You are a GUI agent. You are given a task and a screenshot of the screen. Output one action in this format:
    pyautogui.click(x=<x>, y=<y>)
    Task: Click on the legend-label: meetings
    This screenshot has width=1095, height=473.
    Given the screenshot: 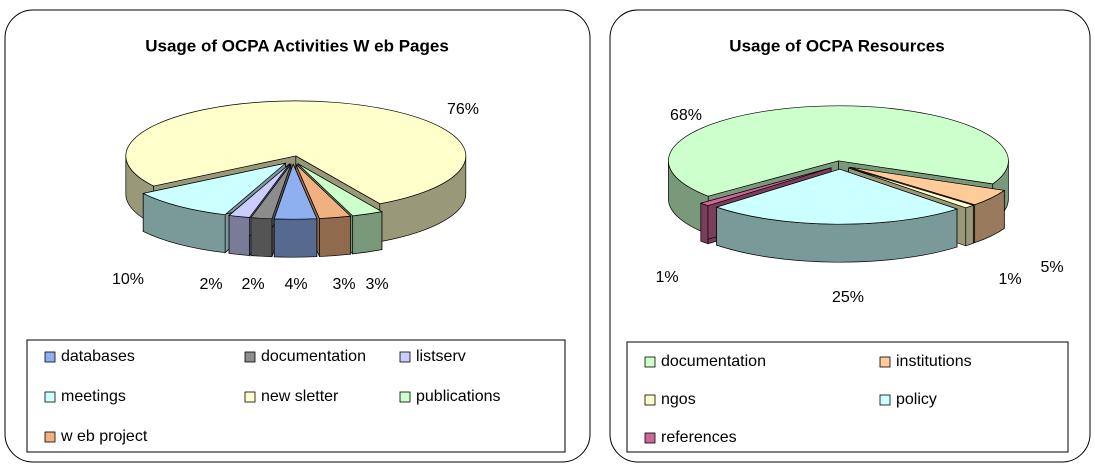 What is the action you would take?
    pyautogui.click(x=93, y=396)
    